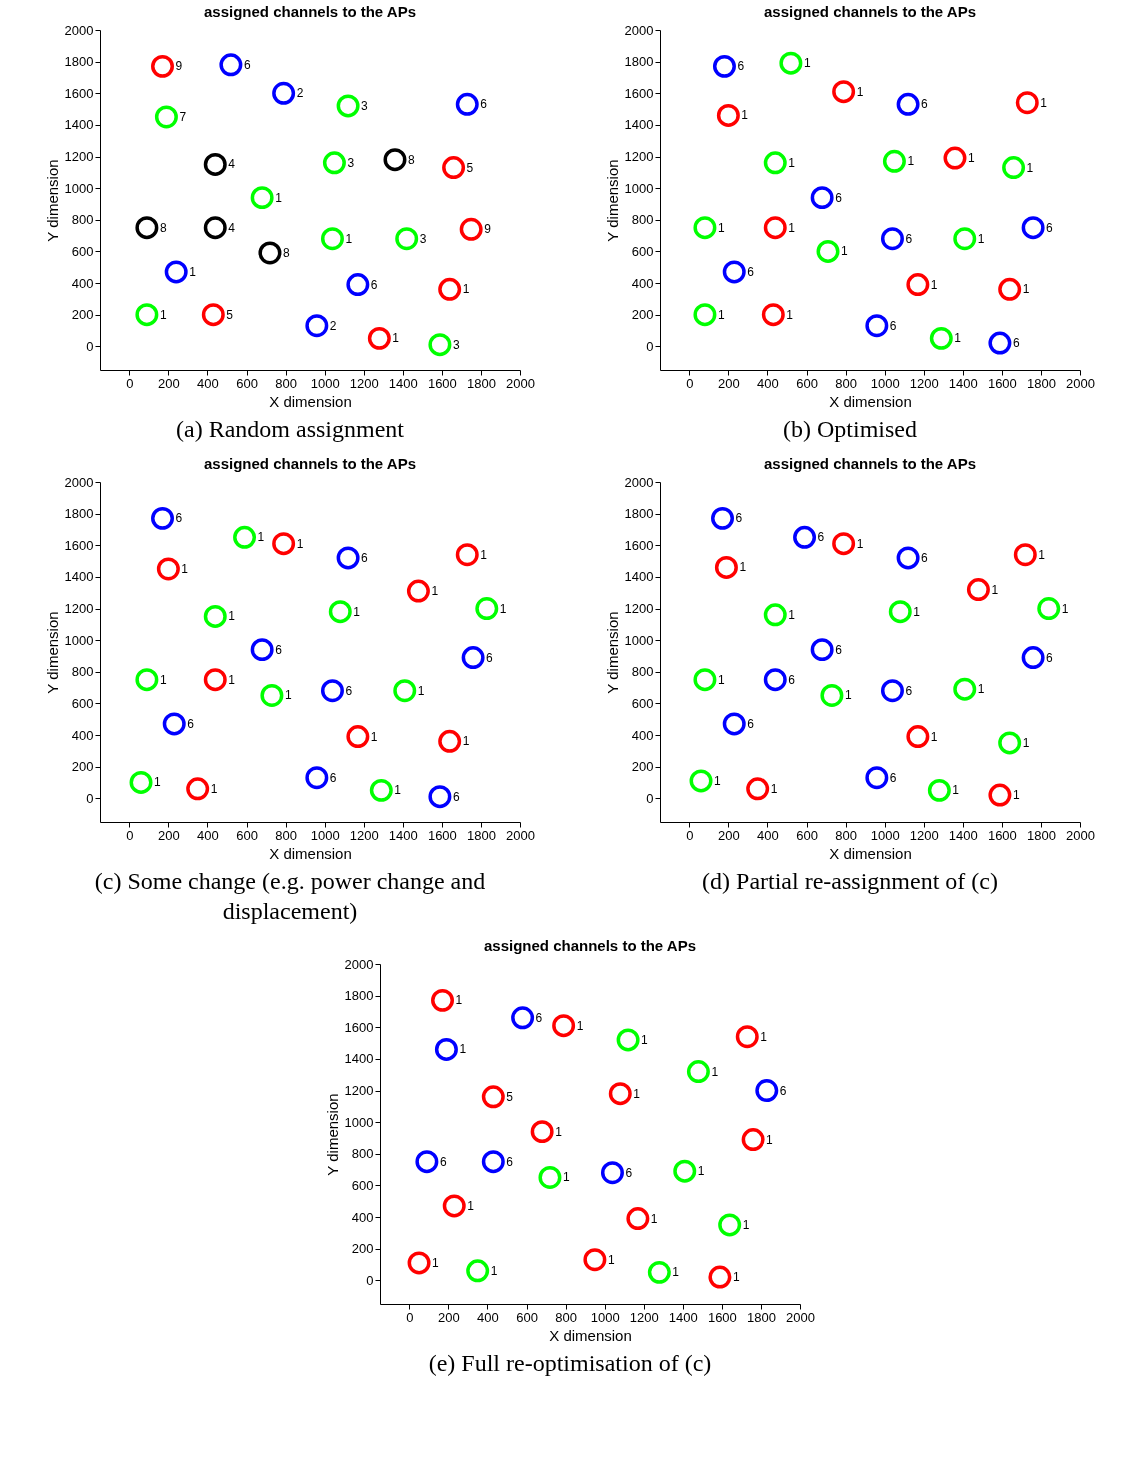  What do you see at coordinates (924, 835) in the screenshot?
I see `x-tick-label: 1200` at bounding box center [924, 835].